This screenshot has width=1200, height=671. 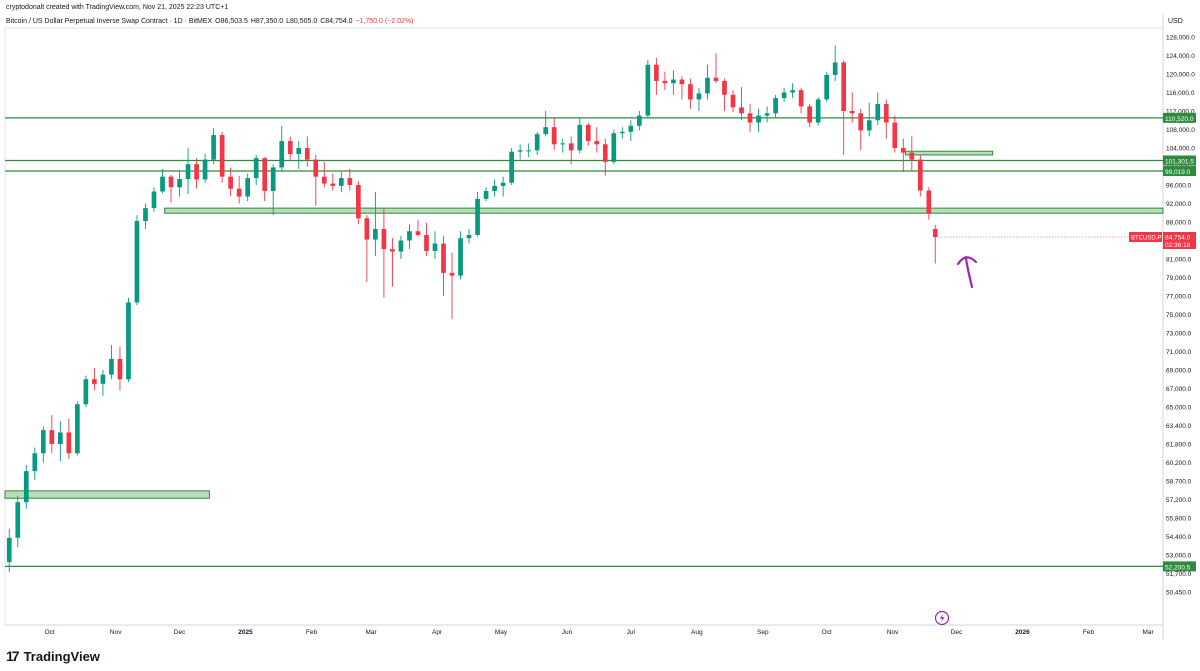 I want to click on lightning-icon, so click(x=942, y=618).